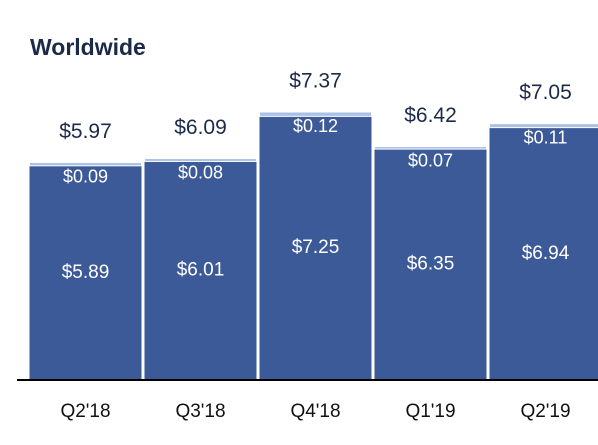 The height and width of the screenshot is (445, 598). I want to click on x-tick-label: Q3'18, so click(200, 411).